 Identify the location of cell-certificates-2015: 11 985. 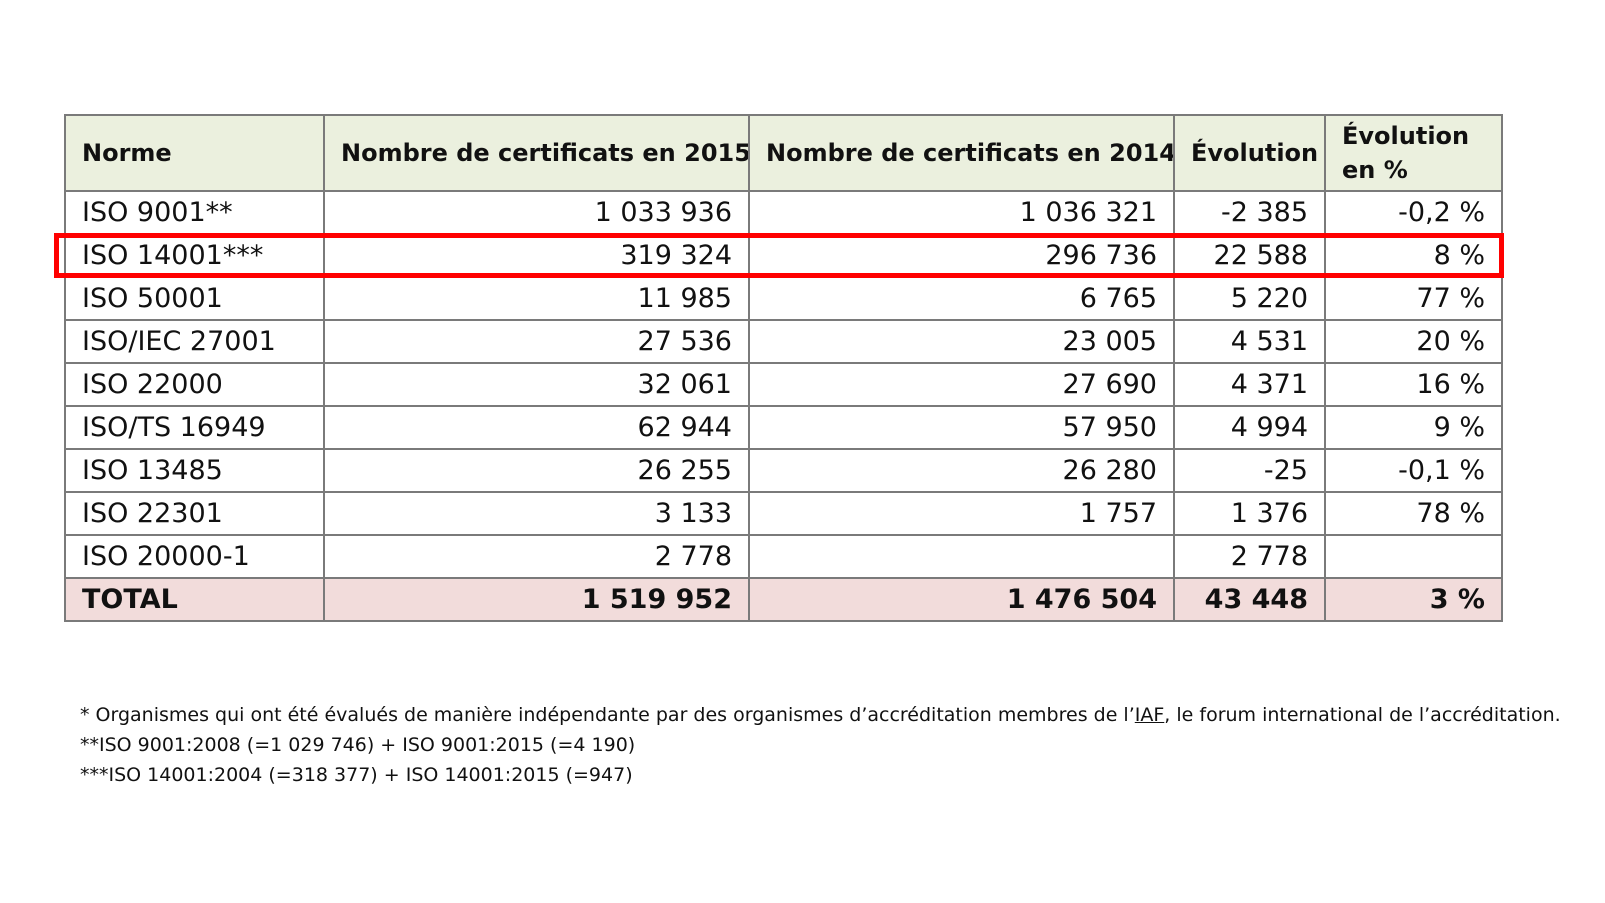
(536, 298).